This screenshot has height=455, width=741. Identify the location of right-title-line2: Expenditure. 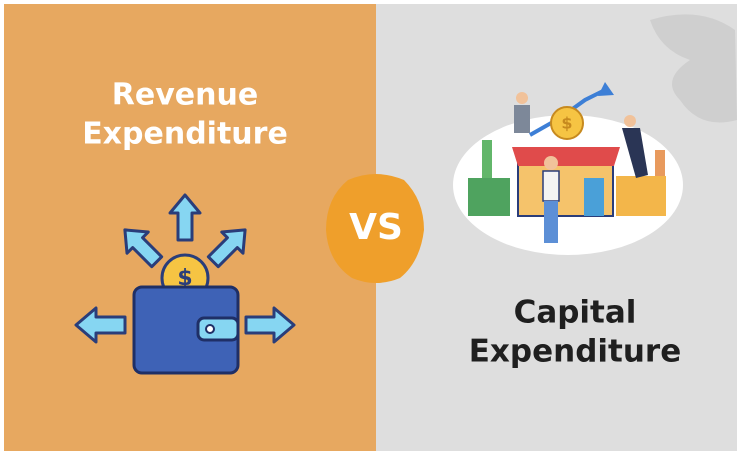
(575, 352).